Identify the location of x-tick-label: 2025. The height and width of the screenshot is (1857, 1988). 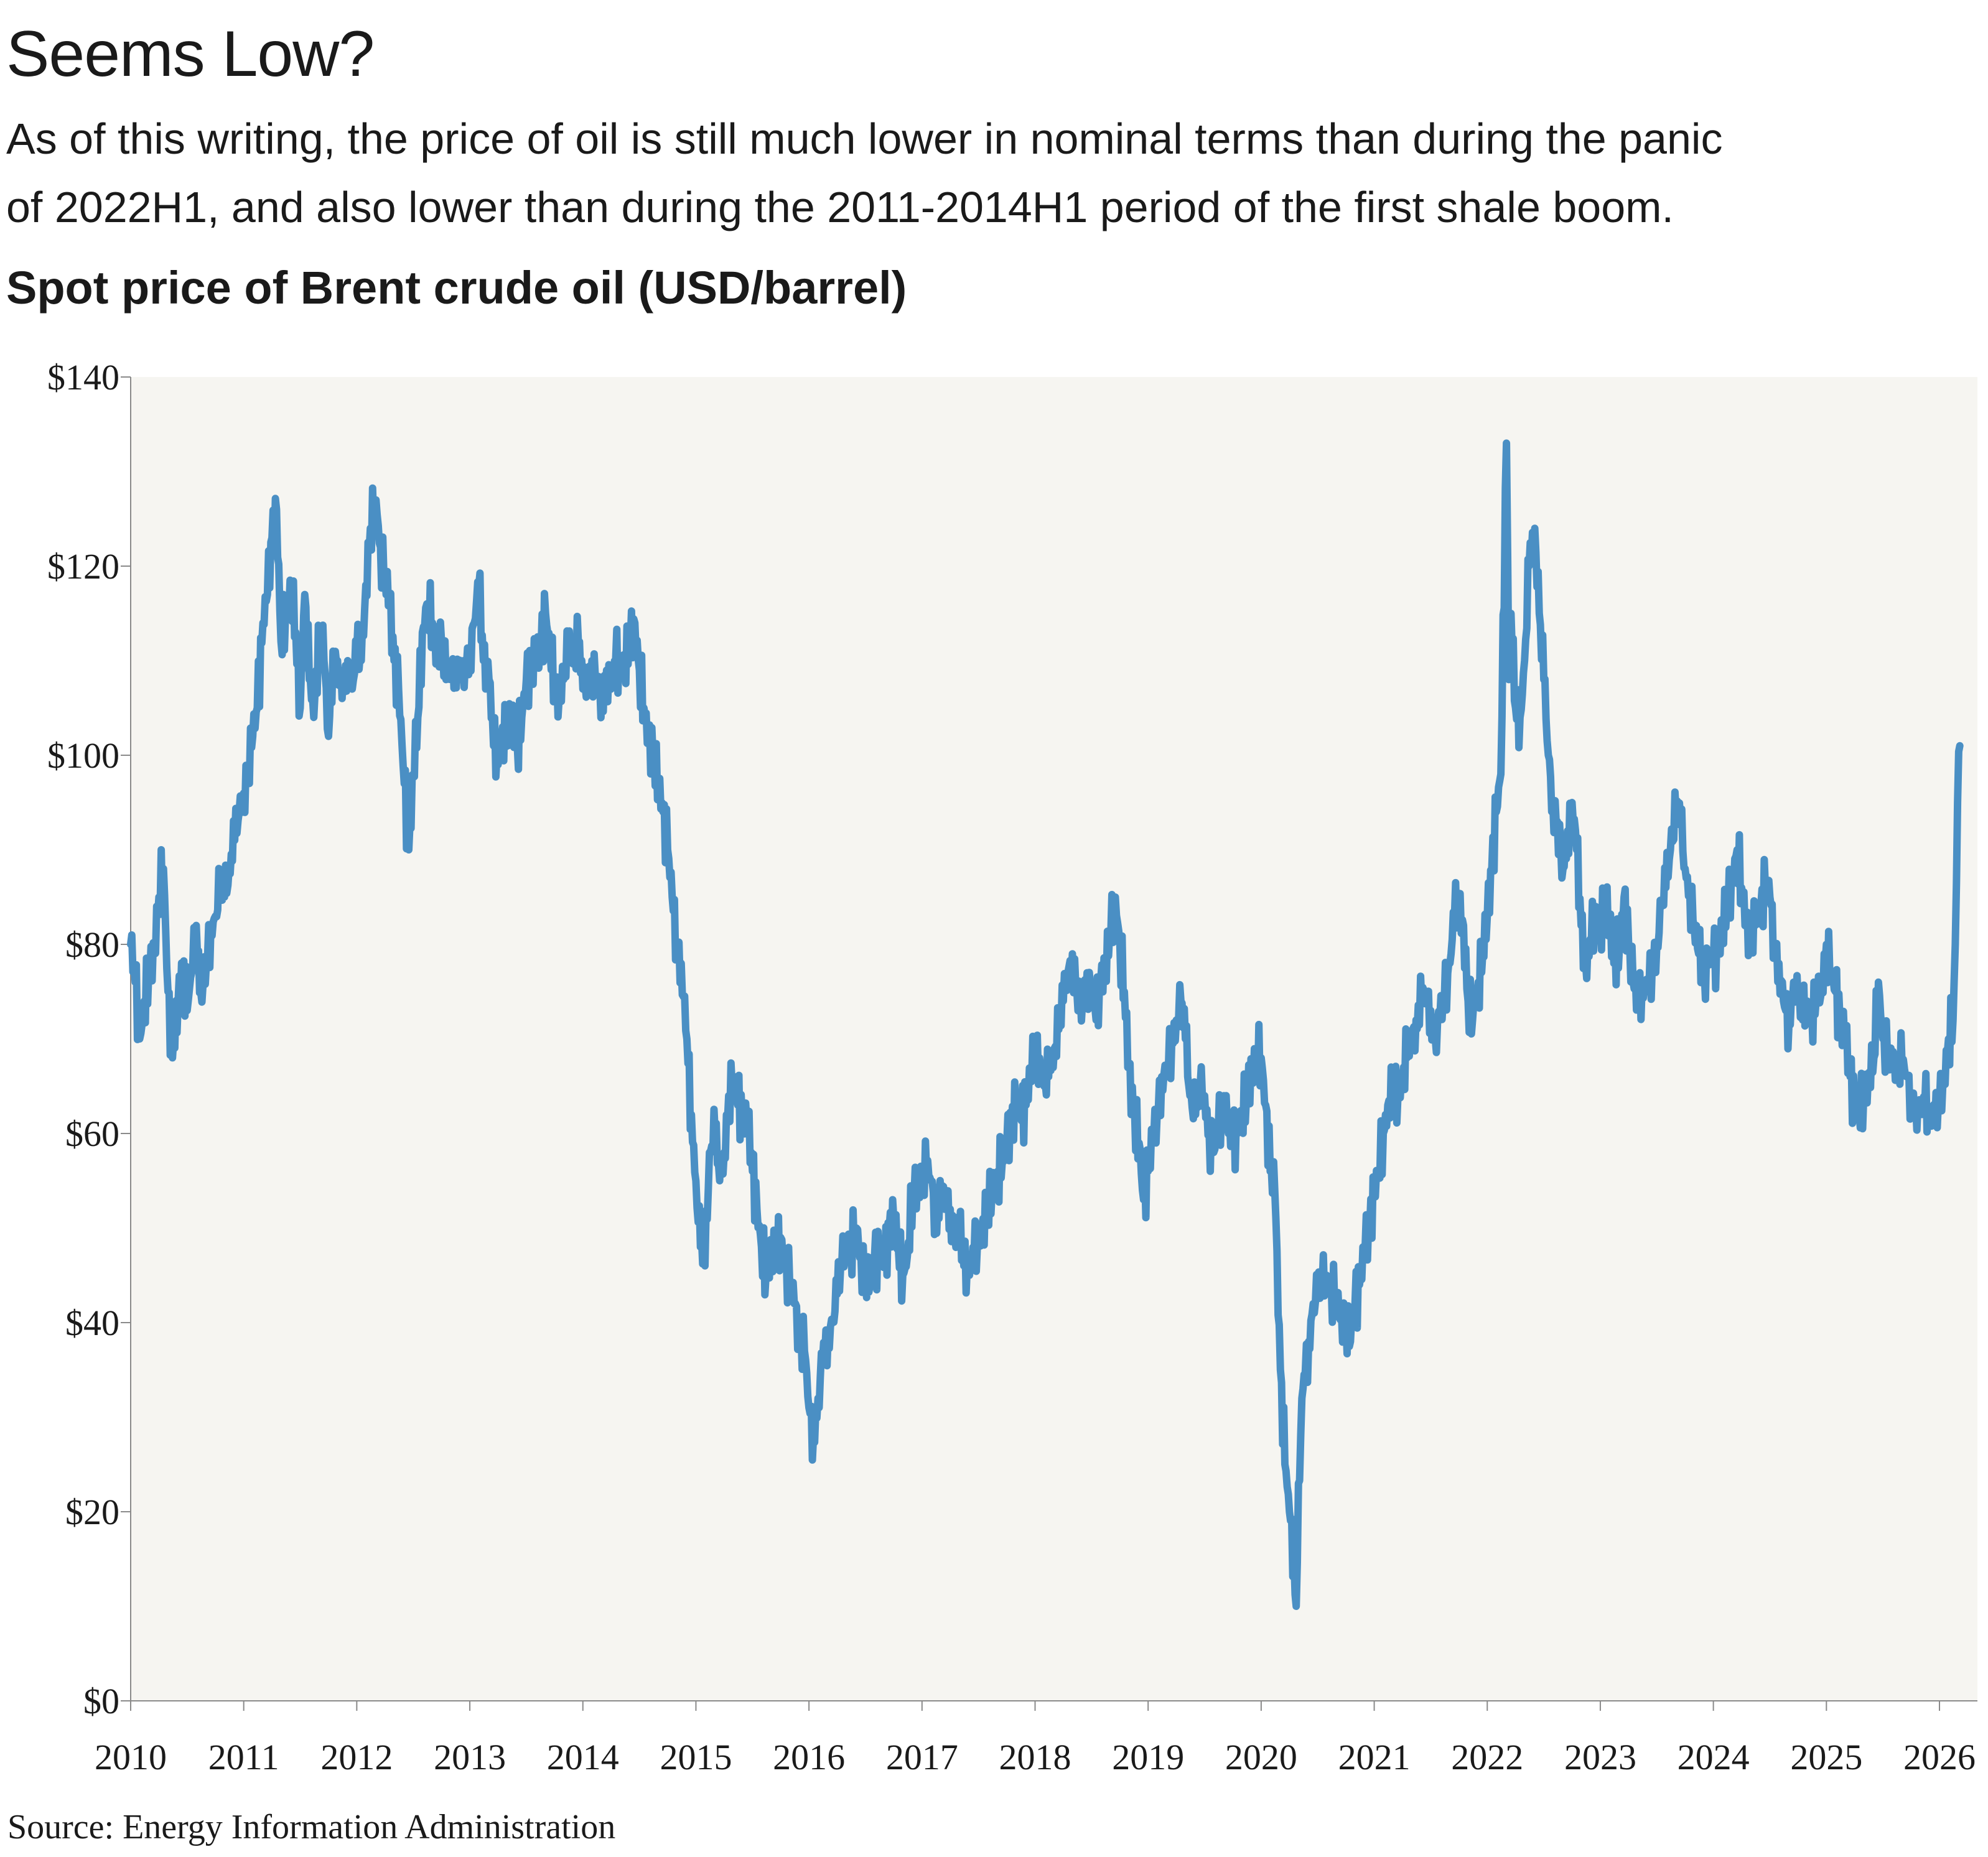
(1826, 1757).